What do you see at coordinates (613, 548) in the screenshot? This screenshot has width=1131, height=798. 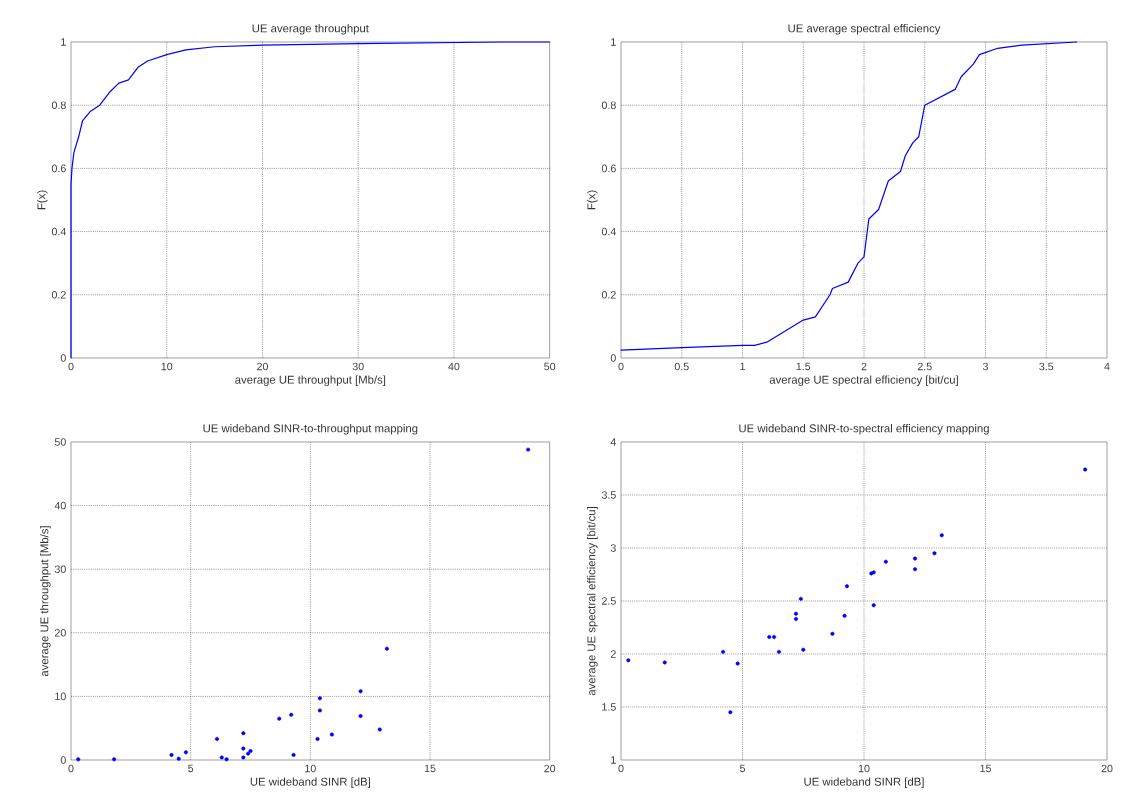 I see `y-tick-label: 3` at bounding box center [613, 548].